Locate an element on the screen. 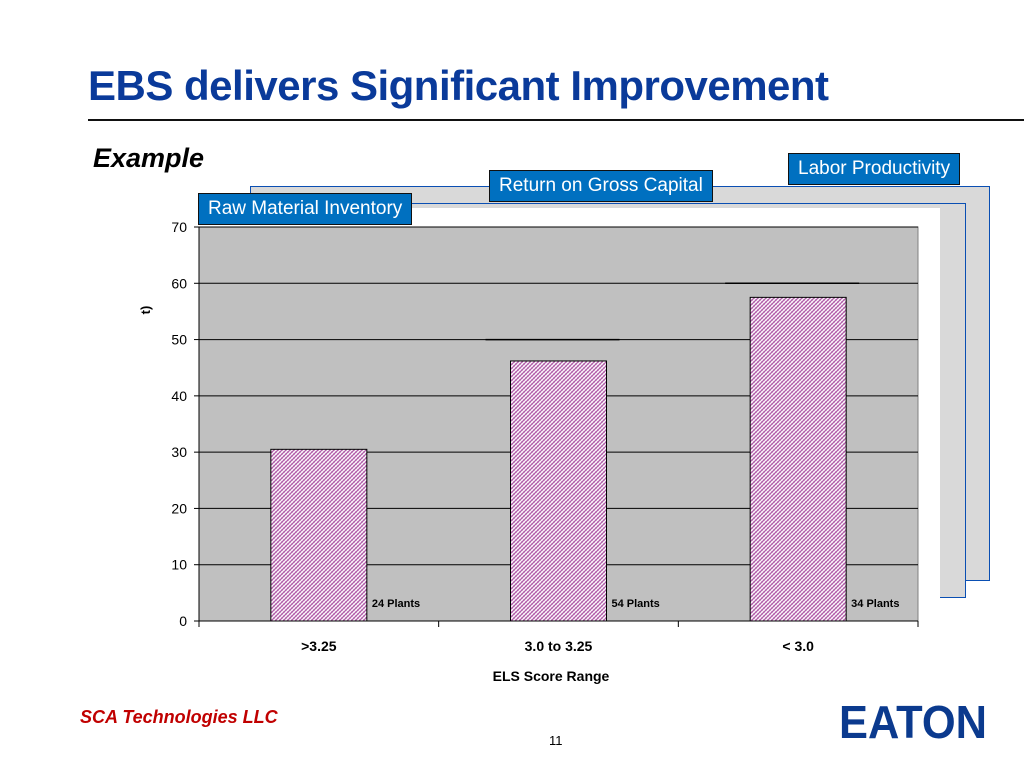  title-divider is located at coordinates (556, 120).